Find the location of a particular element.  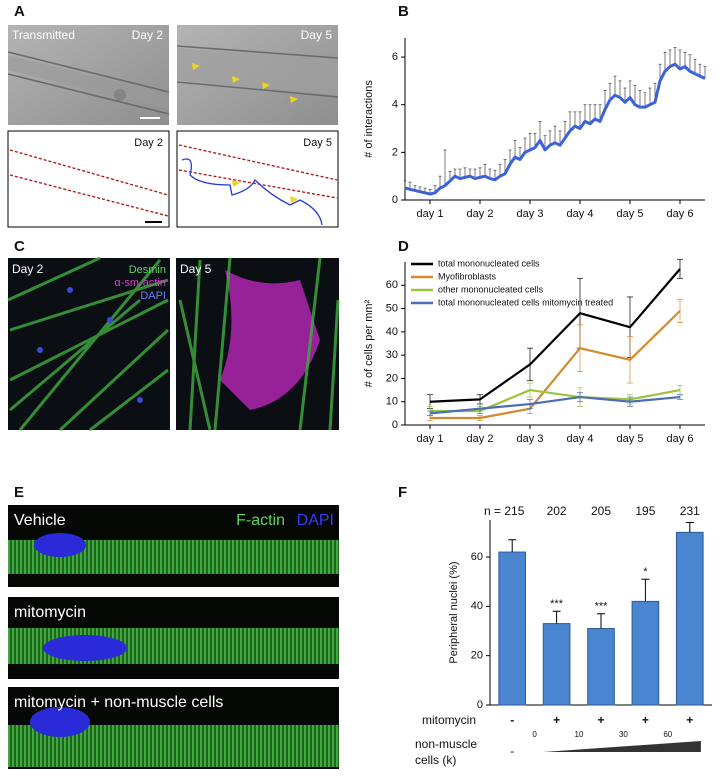

y-tick-label: 40 is located at coordinates (392, 332).